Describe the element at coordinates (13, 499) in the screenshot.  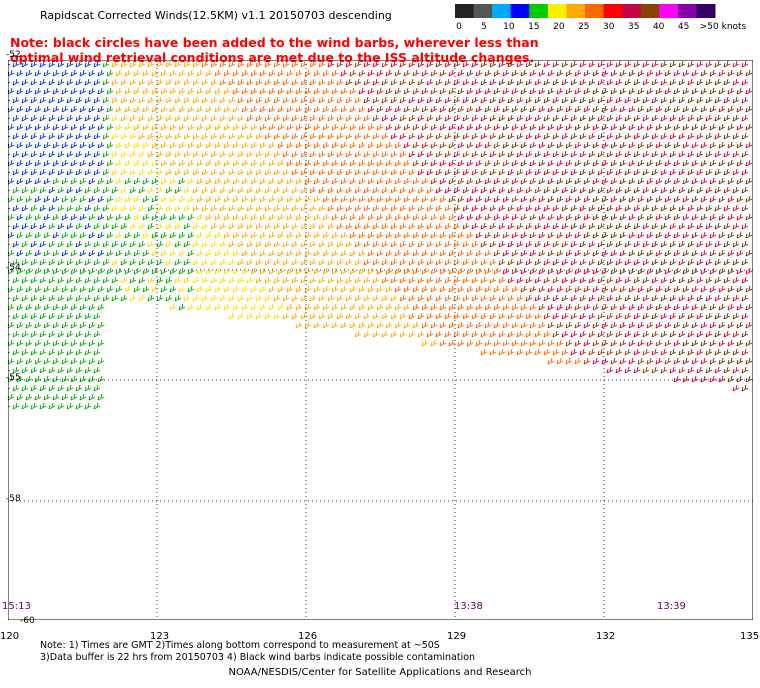
I see `lat-tick: -58` at that location.